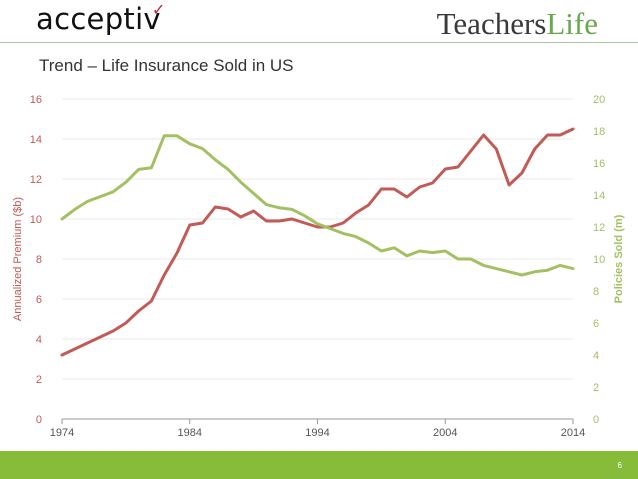 This screenshot has height=479, width=638. Describe the element at coordinates (98, 19) in the screenshot. I see `acceptiv-logo-text: acceptiv` at that location.